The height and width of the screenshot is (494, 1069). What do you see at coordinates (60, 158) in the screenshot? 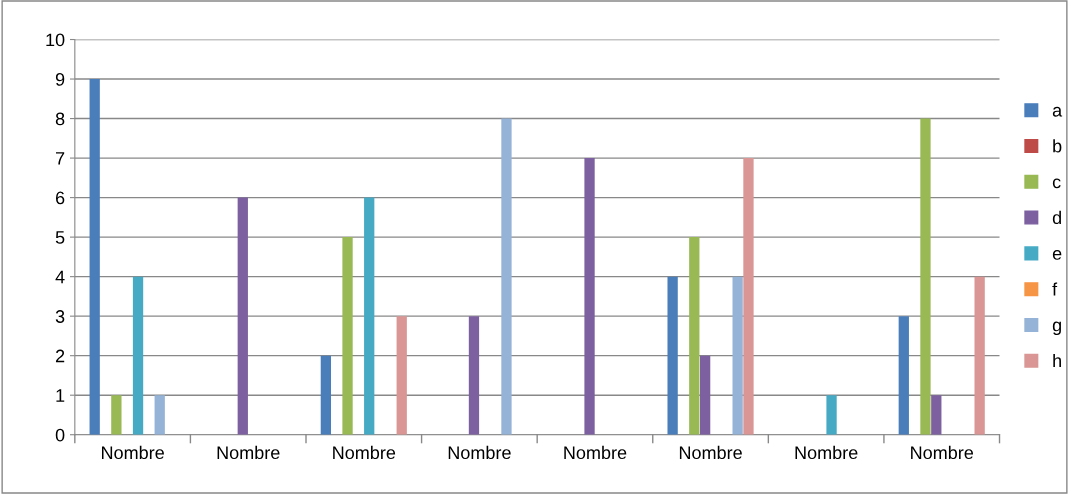
I see `y-tick-label: 7` at bounding box center [60, 158].